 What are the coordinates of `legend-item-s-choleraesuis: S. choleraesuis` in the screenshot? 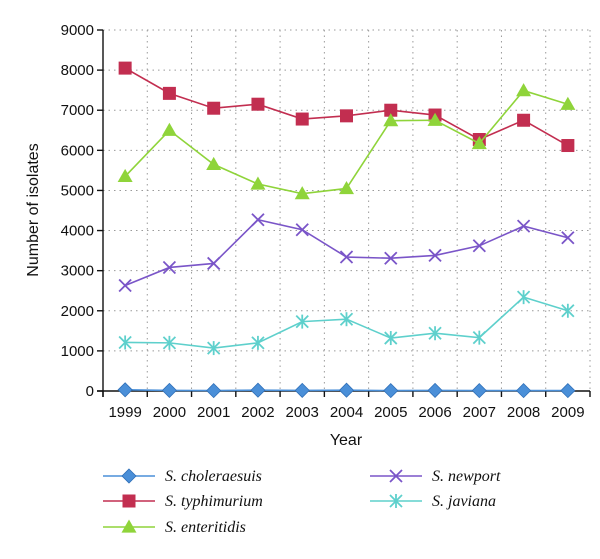 It's located at (182, 476).